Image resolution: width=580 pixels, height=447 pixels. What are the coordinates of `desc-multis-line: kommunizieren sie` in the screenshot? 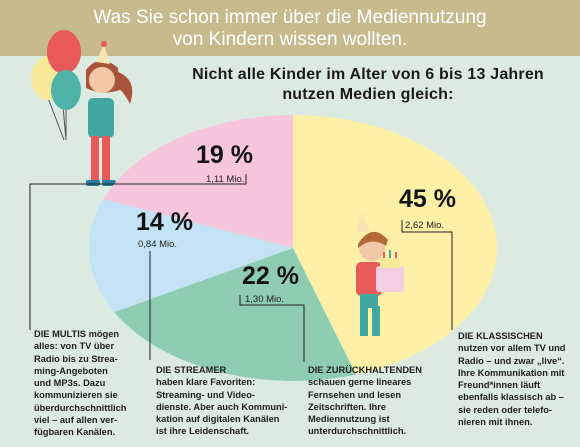 It's located at (76, 395).